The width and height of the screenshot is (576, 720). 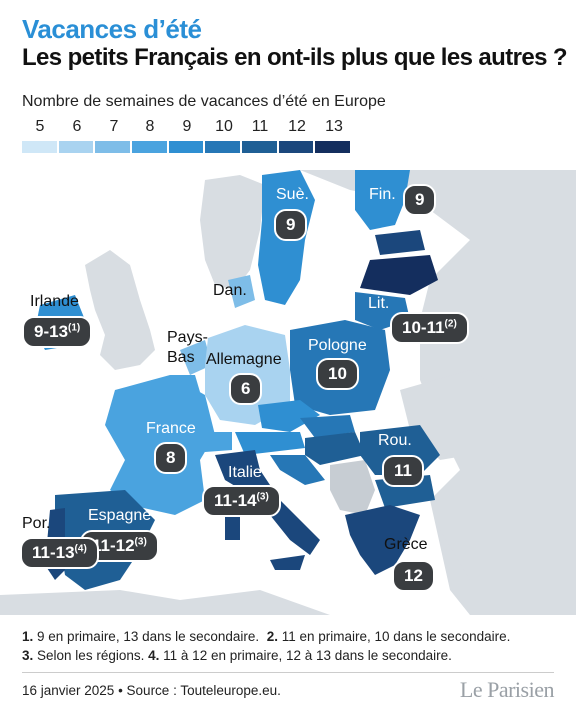 I want to click on country-denmark, so click(x=241, y=291).